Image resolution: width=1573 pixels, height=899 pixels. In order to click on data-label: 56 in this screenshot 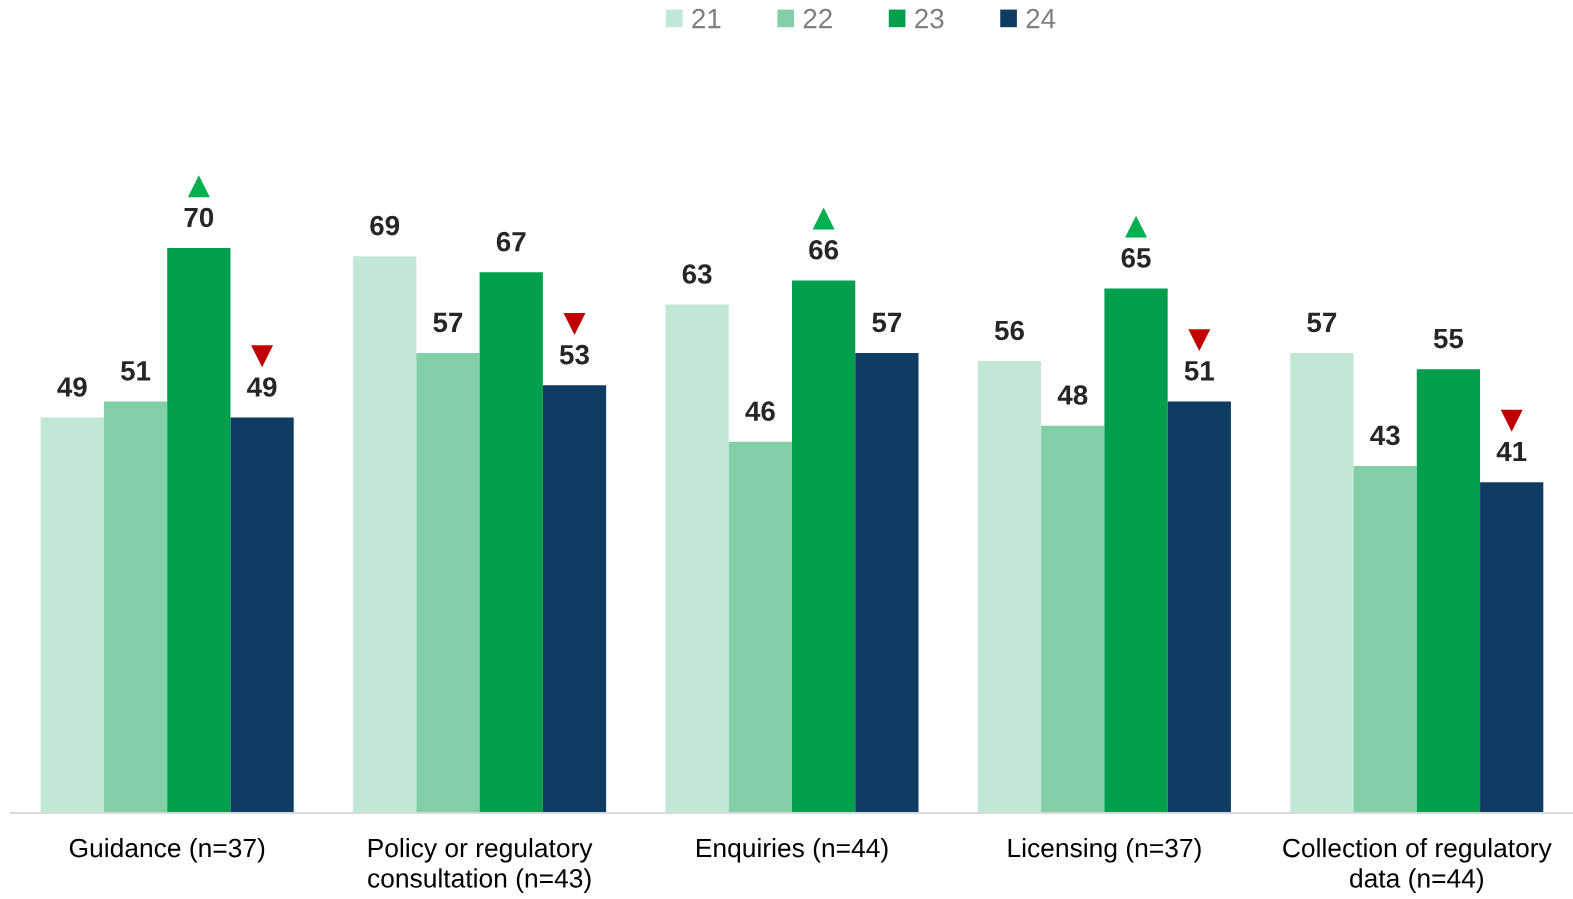, I will do `click(1009, 330)`.